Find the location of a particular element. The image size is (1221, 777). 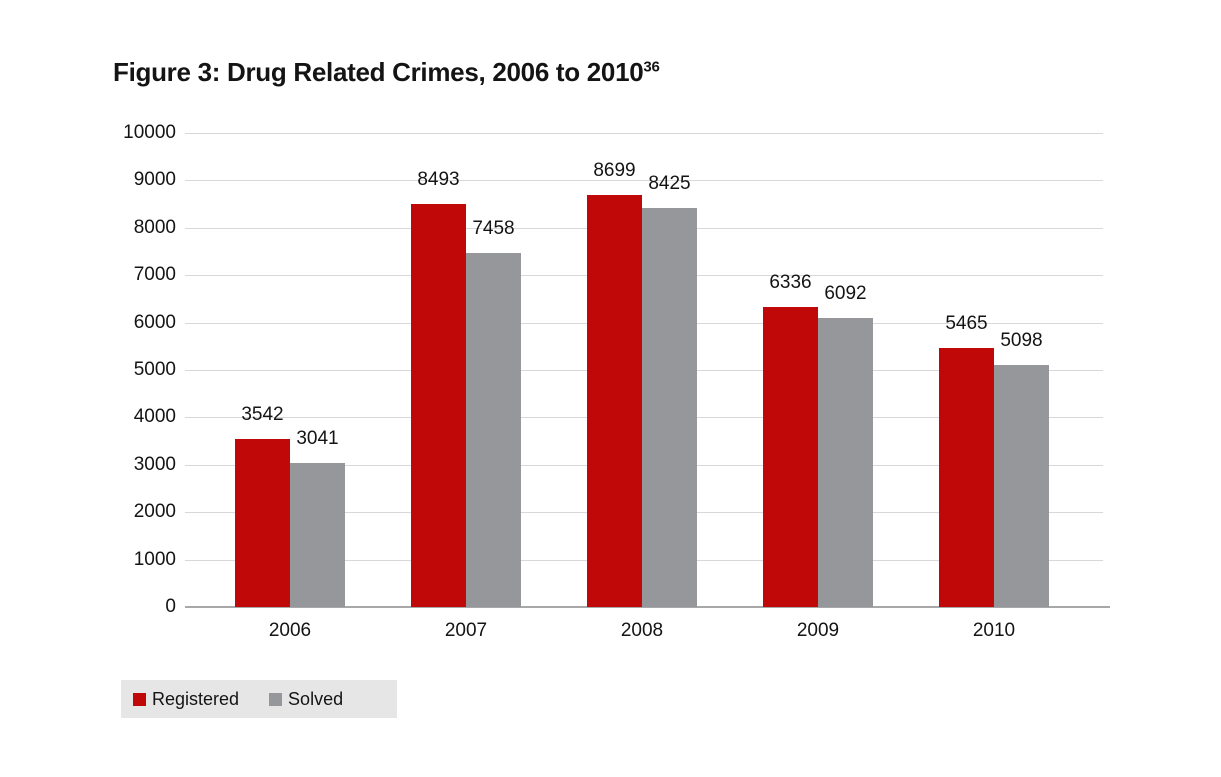

bar-registered-2009 is located at coordinates (790, 456).